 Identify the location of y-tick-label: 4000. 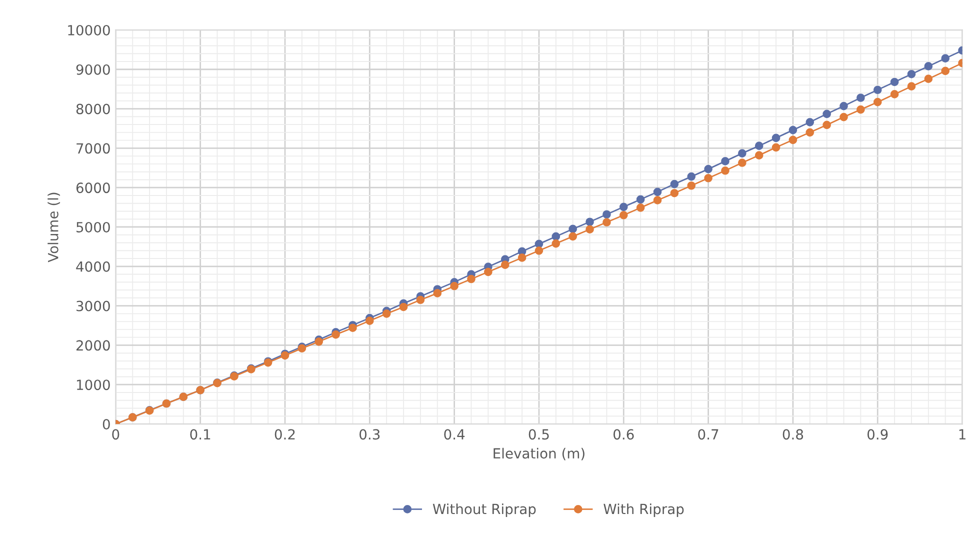
(93, 266).